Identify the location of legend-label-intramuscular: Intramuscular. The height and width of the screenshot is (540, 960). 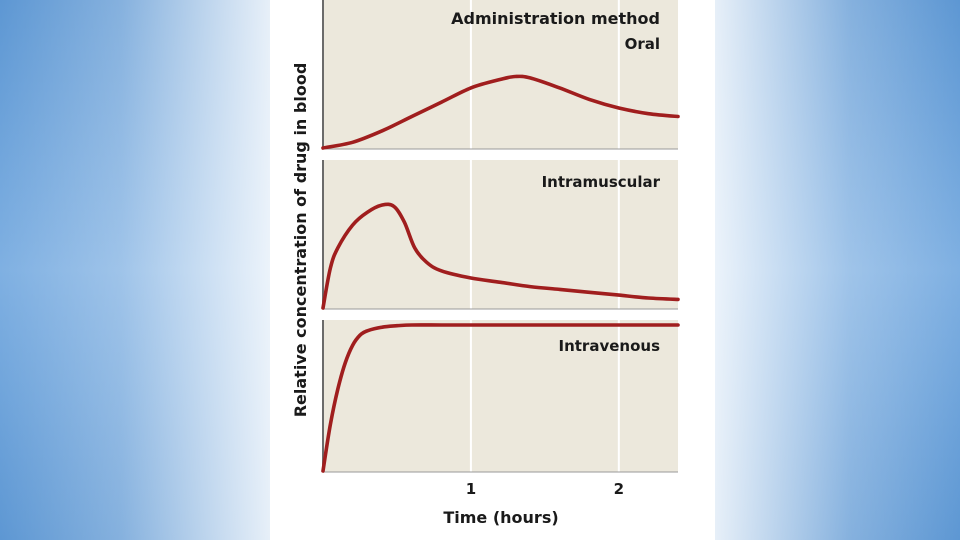
(601, 182).